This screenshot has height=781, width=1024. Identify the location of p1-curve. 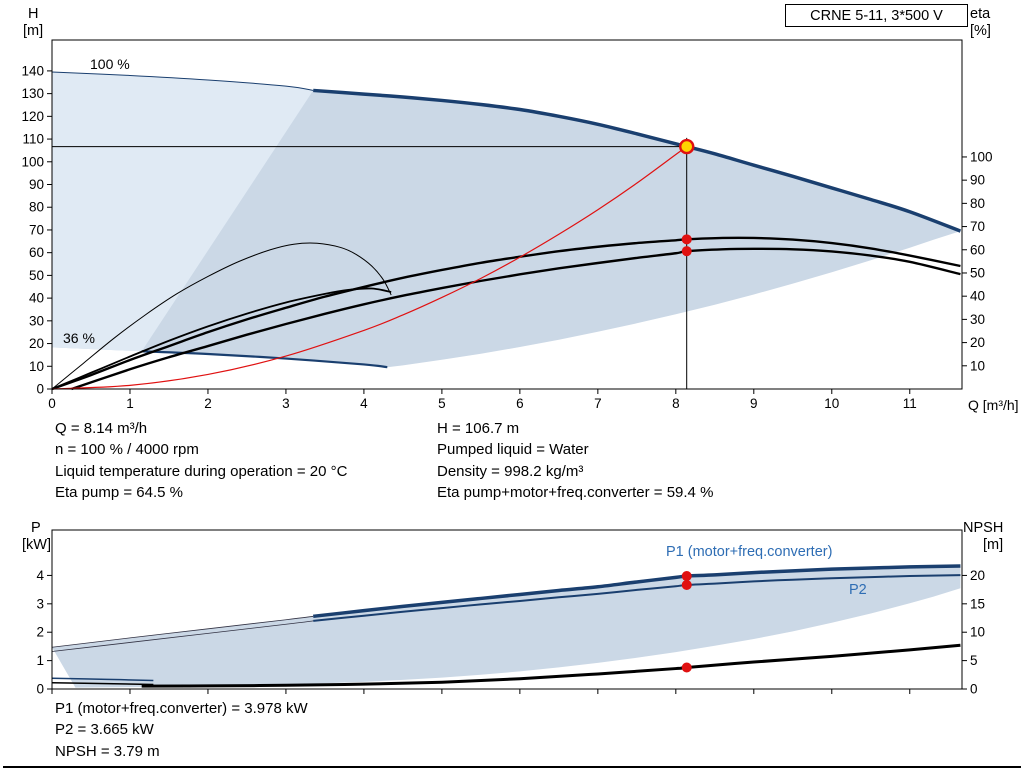
(637, 591).